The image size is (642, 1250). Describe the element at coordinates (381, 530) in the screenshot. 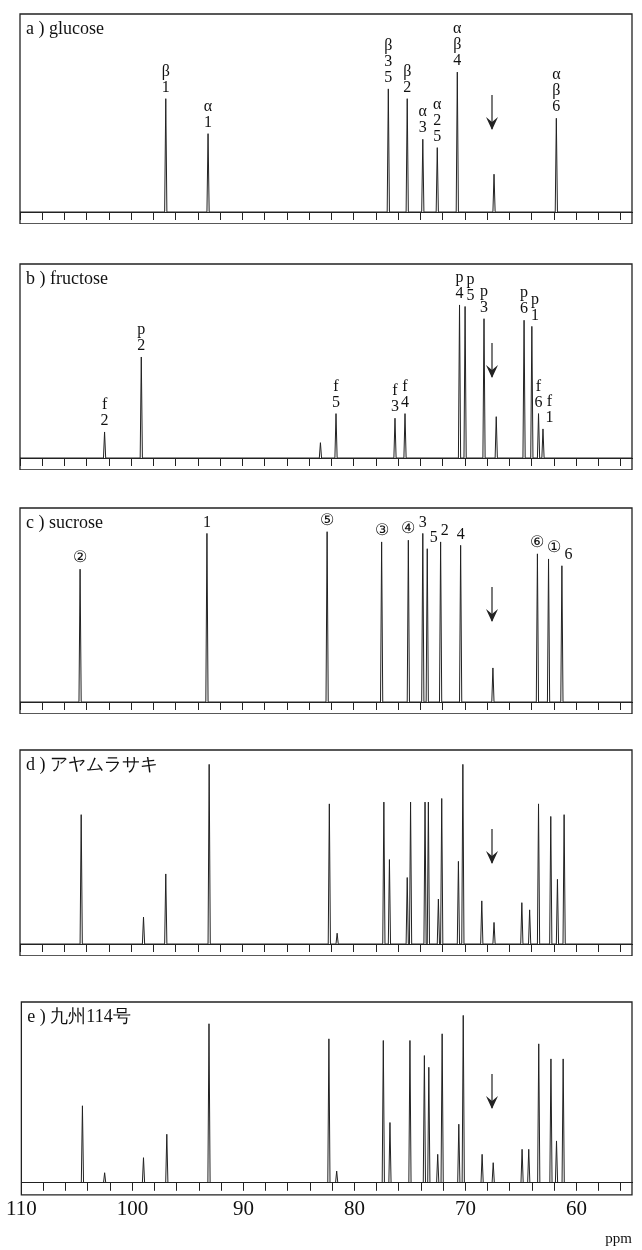

I see `annotation: ③` at that location.